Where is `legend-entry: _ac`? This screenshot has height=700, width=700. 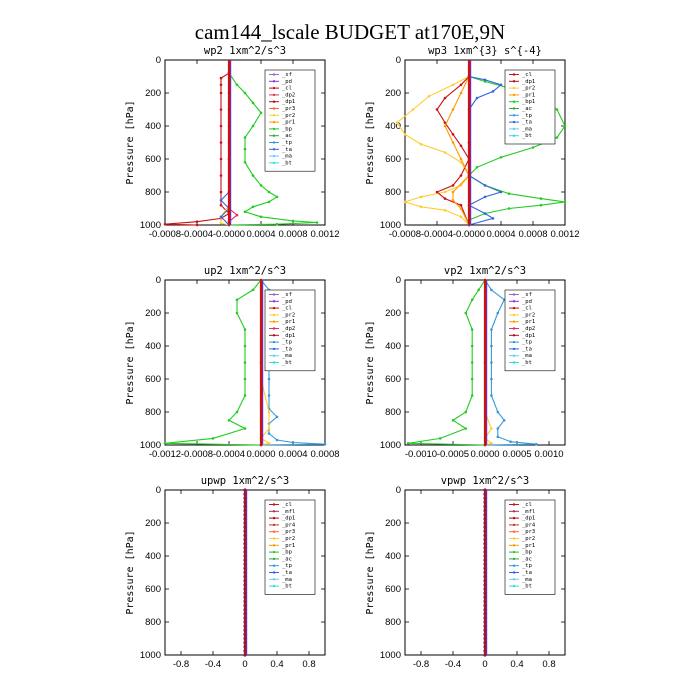
legend-entry: _ac is located at coordinates (287, 136).